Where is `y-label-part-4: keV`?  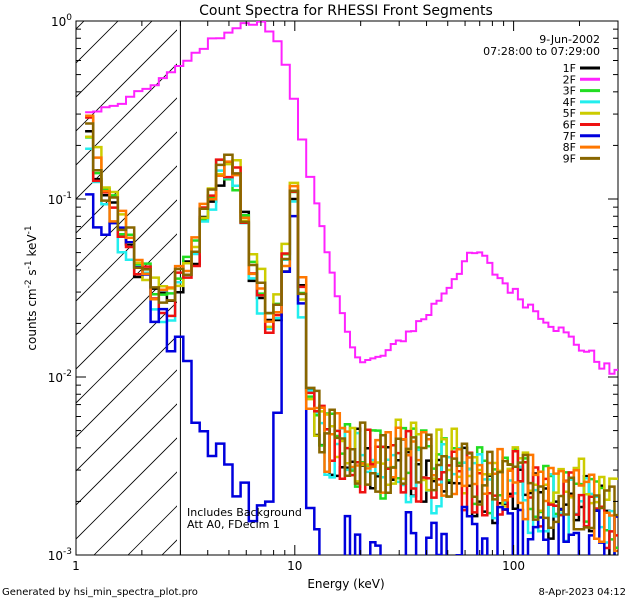
y-label-part-4: keV is located at coordinates (32, 247).